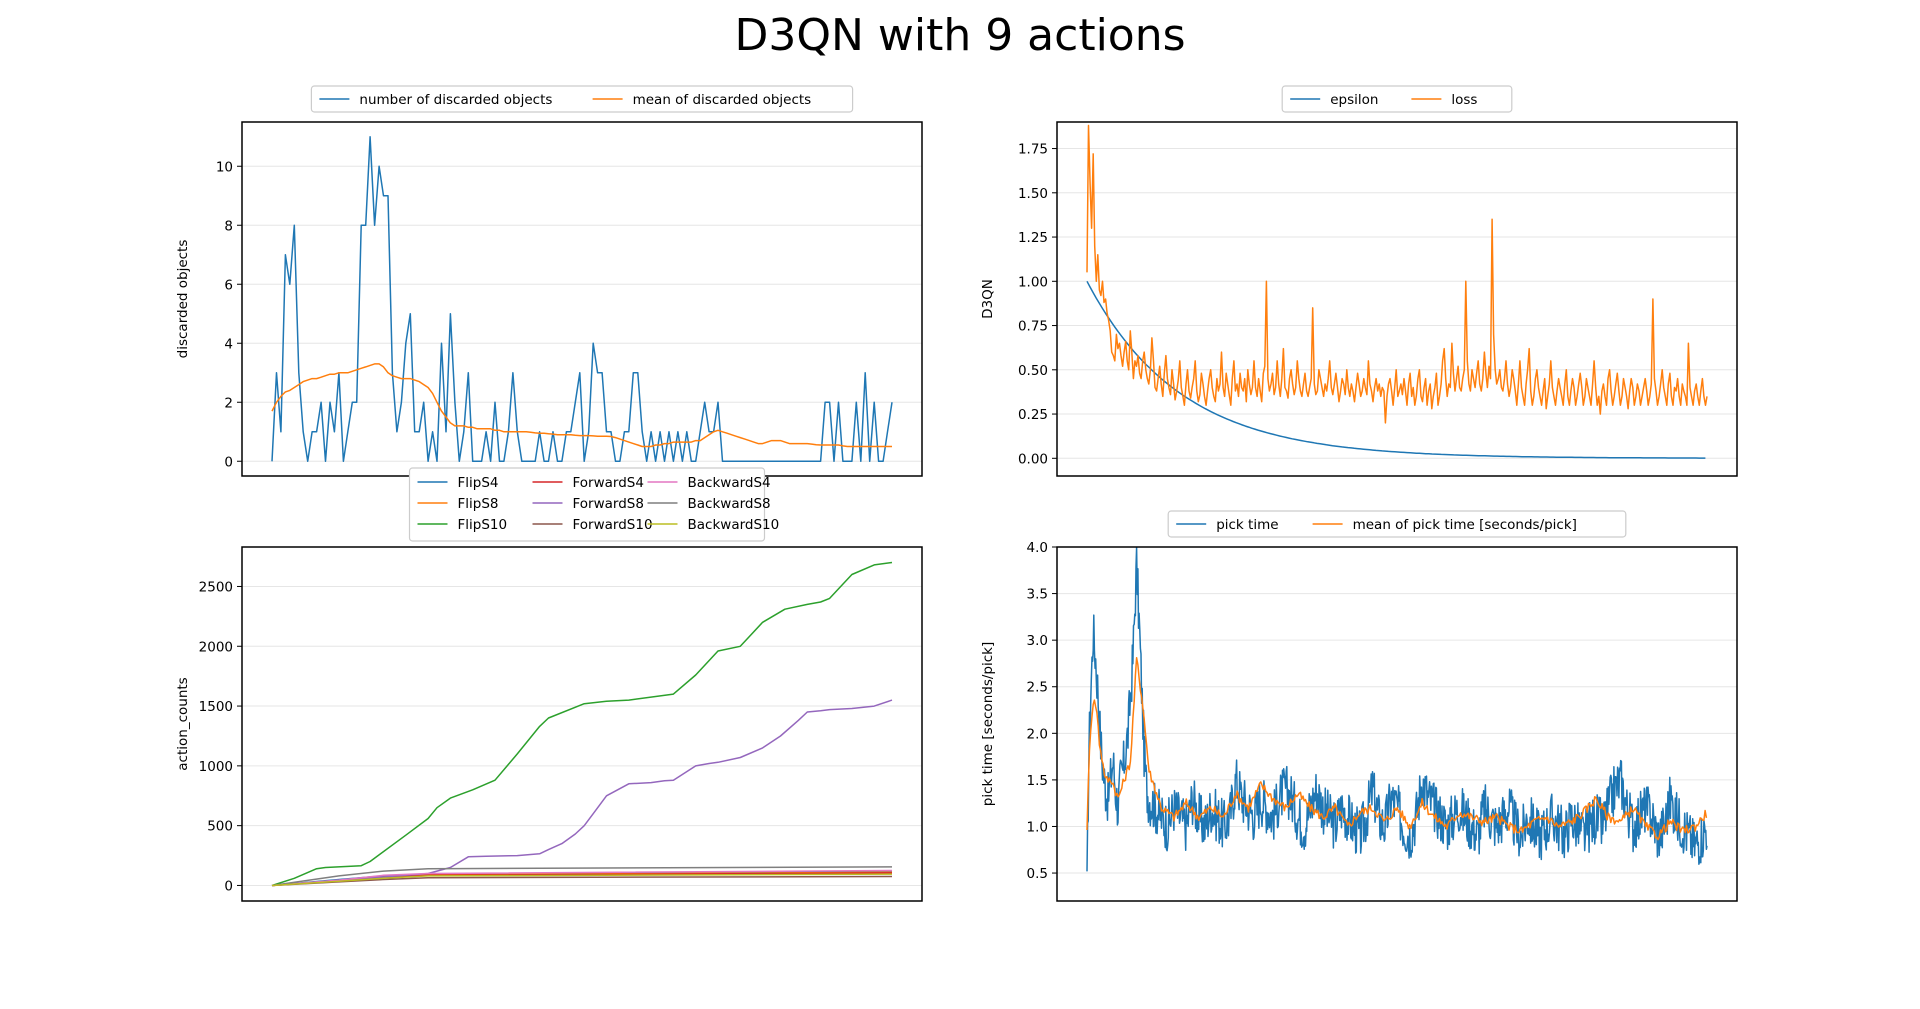 This screenshot has height=1009, width=1920. Describe the element at coordinates (1396, 369) in the screenshot. I see `series-line-epsilon` at that location.